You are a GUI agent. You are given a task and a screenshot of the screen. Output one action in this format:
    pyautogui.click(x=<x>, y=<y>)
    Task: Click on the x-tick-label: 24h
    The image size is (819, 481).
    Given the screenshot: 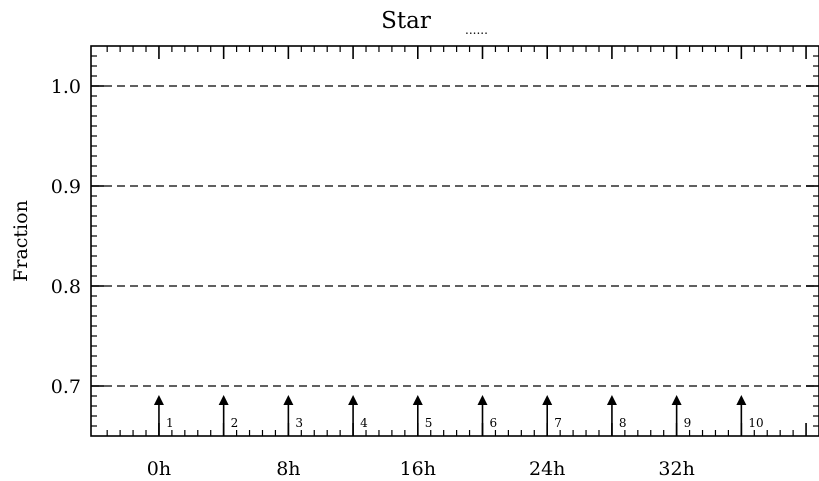 What is the action you would take?
    pyautogui.click(x=547, y=469)
    